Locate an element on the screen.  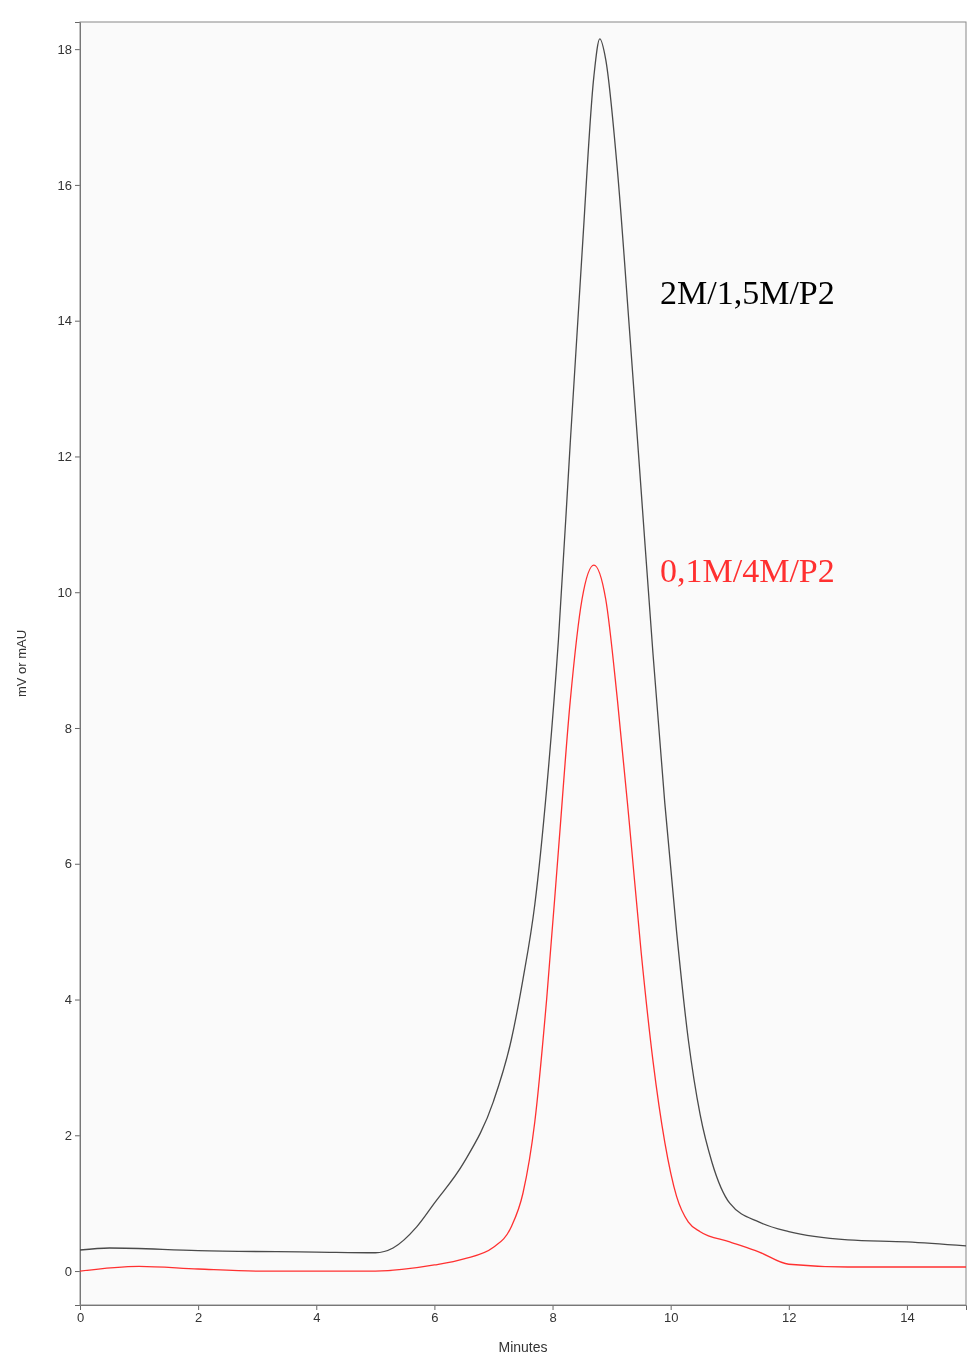
y-tick-label: 6 is located at coordinates (68, 864).